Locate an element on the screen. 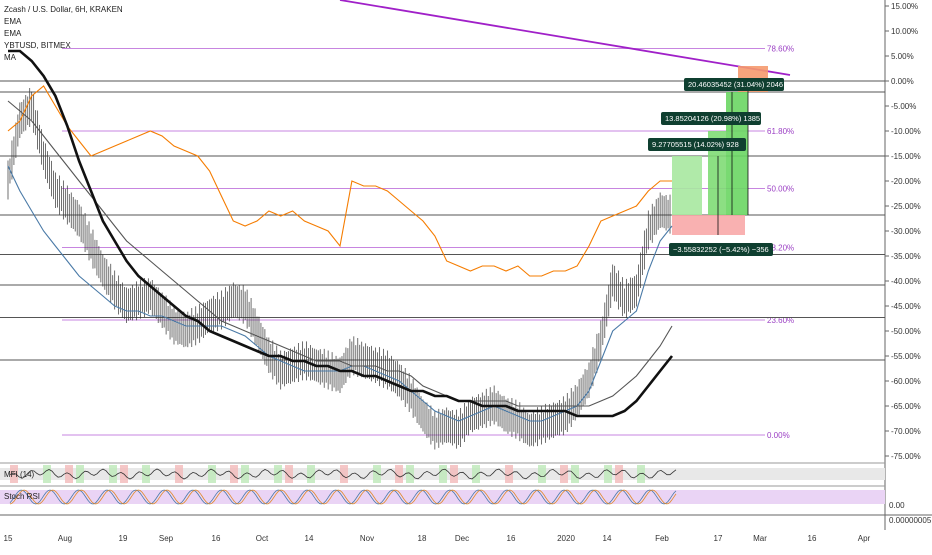 The width and height of the screenshot is (932, 555). x-tick-label: Mar is located at coordinates (760, 538).